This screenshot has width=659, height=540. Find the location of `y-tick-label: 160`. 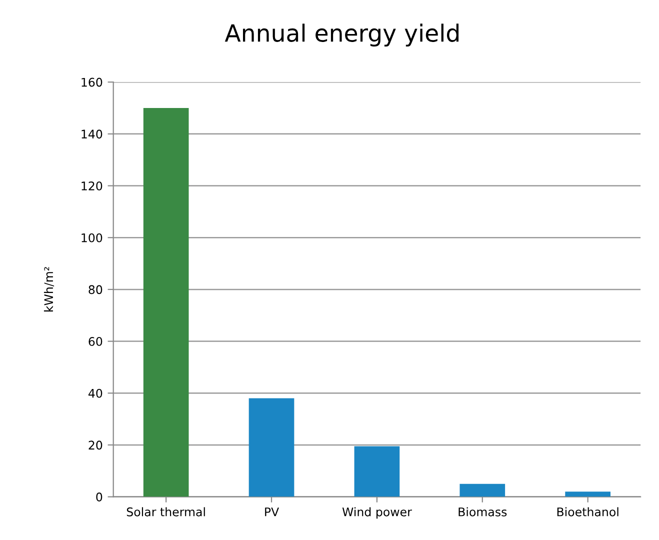

y-tick-label: 160 is located at coordinates (92, 82).